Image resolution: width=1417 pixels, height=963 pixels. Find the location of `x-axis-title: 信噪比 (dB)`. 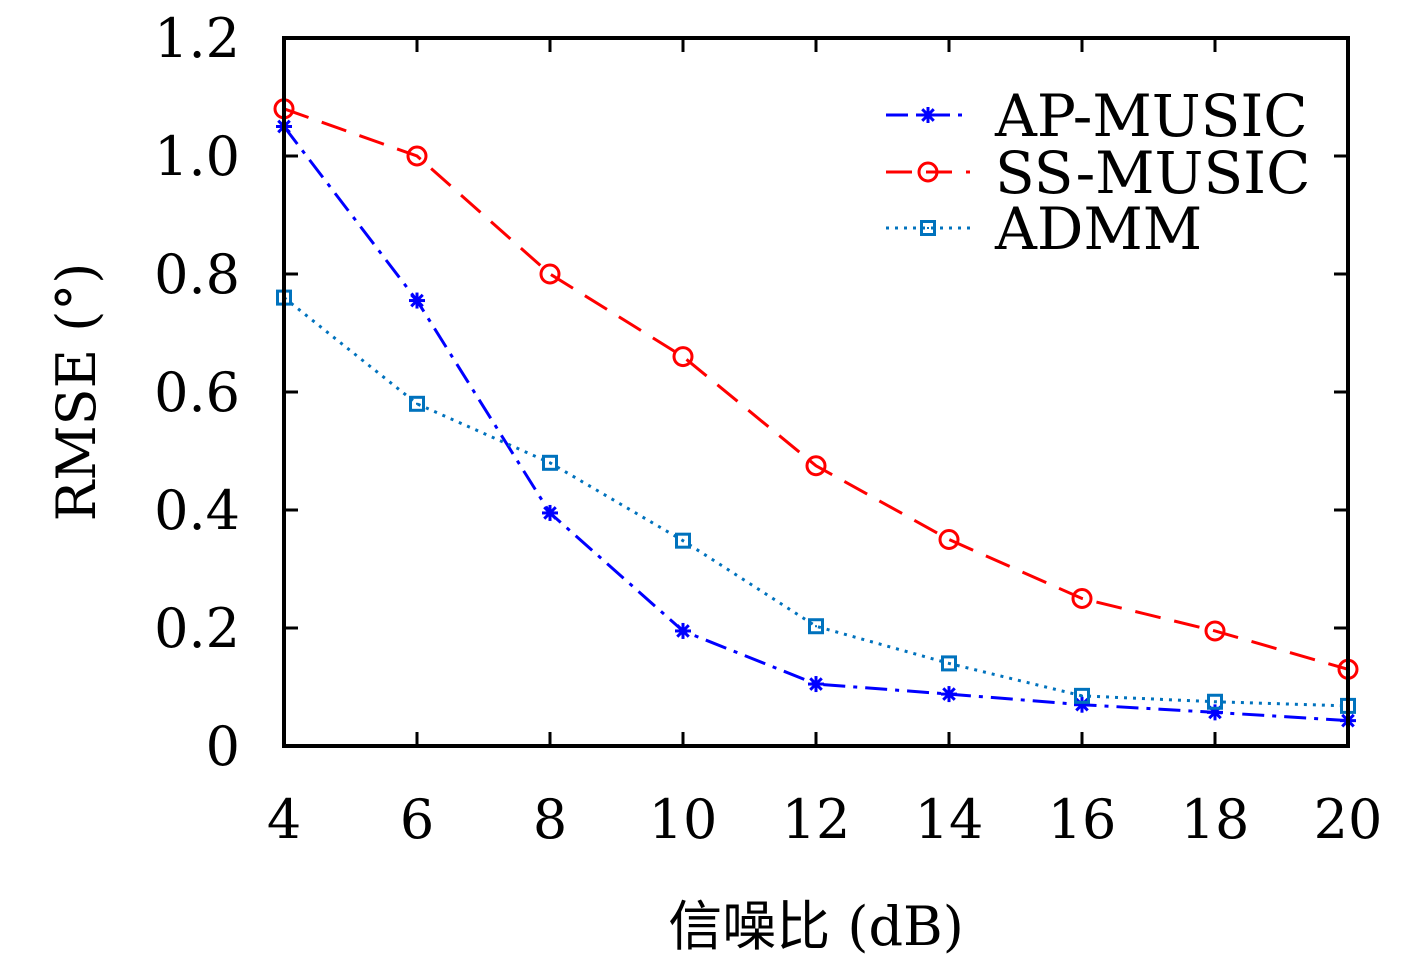

x-axis-title: 信噪比 (dB) is located at coordinates (816, 926).